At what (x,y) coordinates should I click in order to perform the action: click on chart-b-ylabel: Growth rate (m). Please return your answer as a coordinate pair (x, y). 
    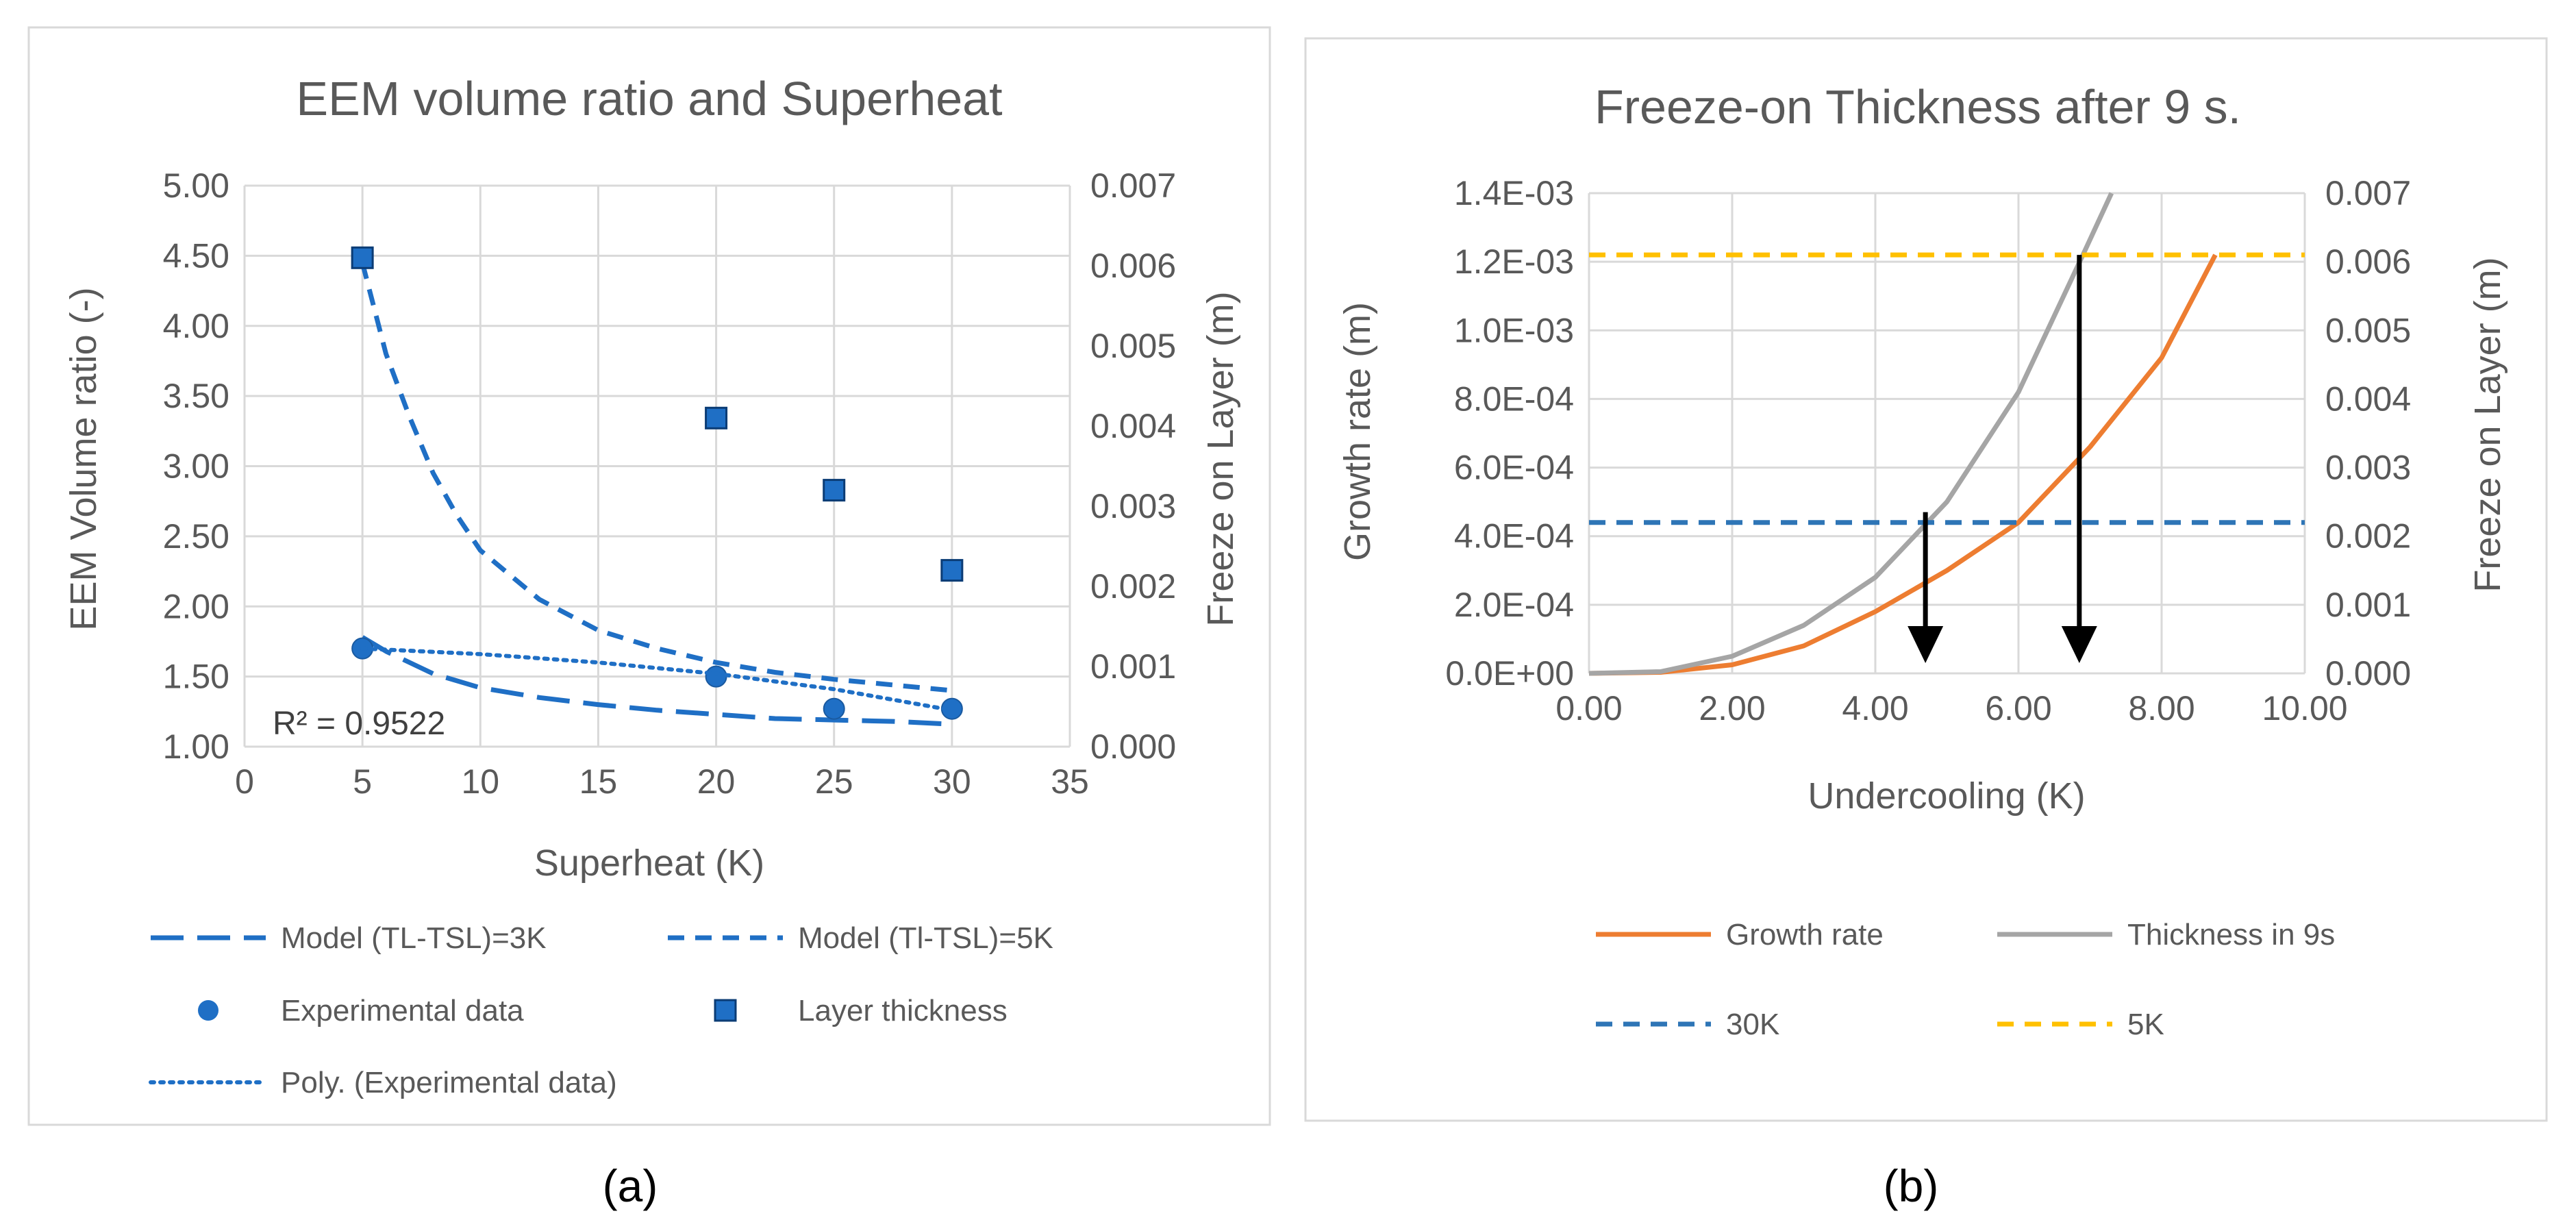
    Looking at the image, I should click on (1357, 432).